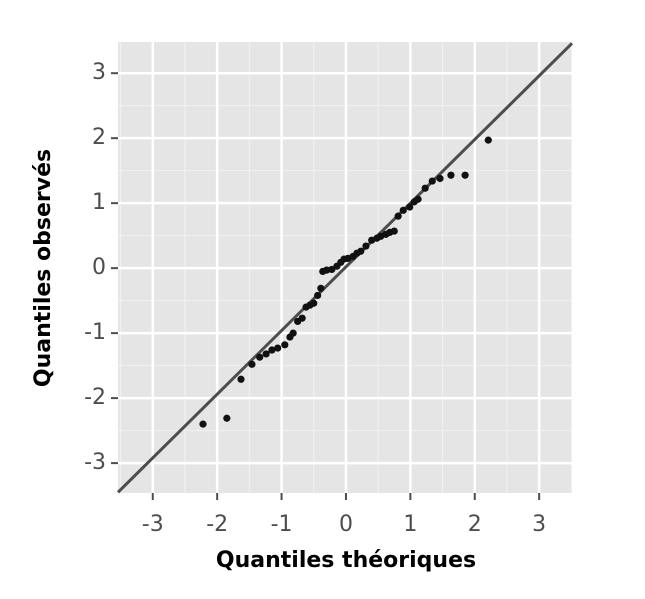  What do you see at coordinates (217, 524) in the screenshot?
I see `x-tick-label: -2` at bounding box center [217, 524].